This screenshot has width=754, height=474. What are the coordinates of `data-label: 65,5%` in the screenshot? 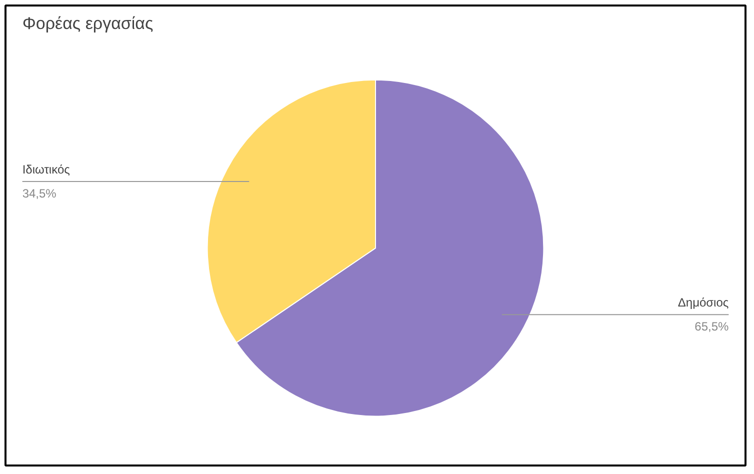 It's located at (712, 327).